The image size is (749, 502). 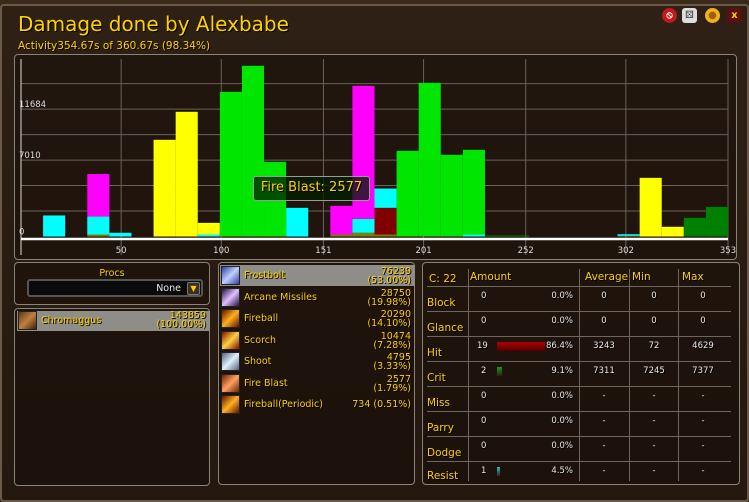 What do you see at coordinates (392, 362) in the screenshot?
I see `spell-amount: 4795 (3.33%)` at bounding box center [392, 362].